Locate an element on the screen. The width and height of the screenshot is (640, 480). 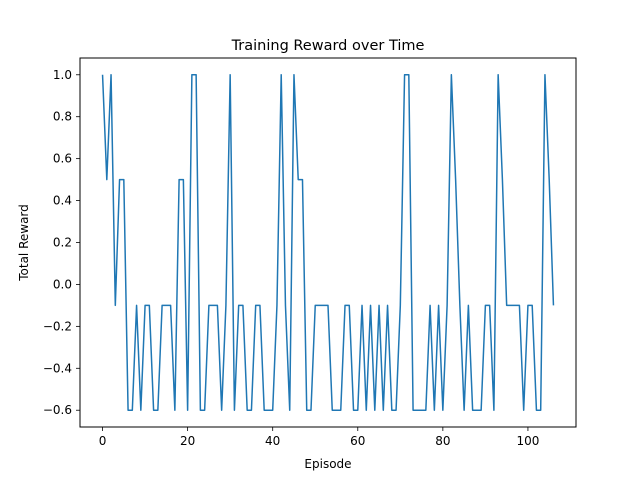
x-tick-label: 100 is located at coordinates (527, 441).